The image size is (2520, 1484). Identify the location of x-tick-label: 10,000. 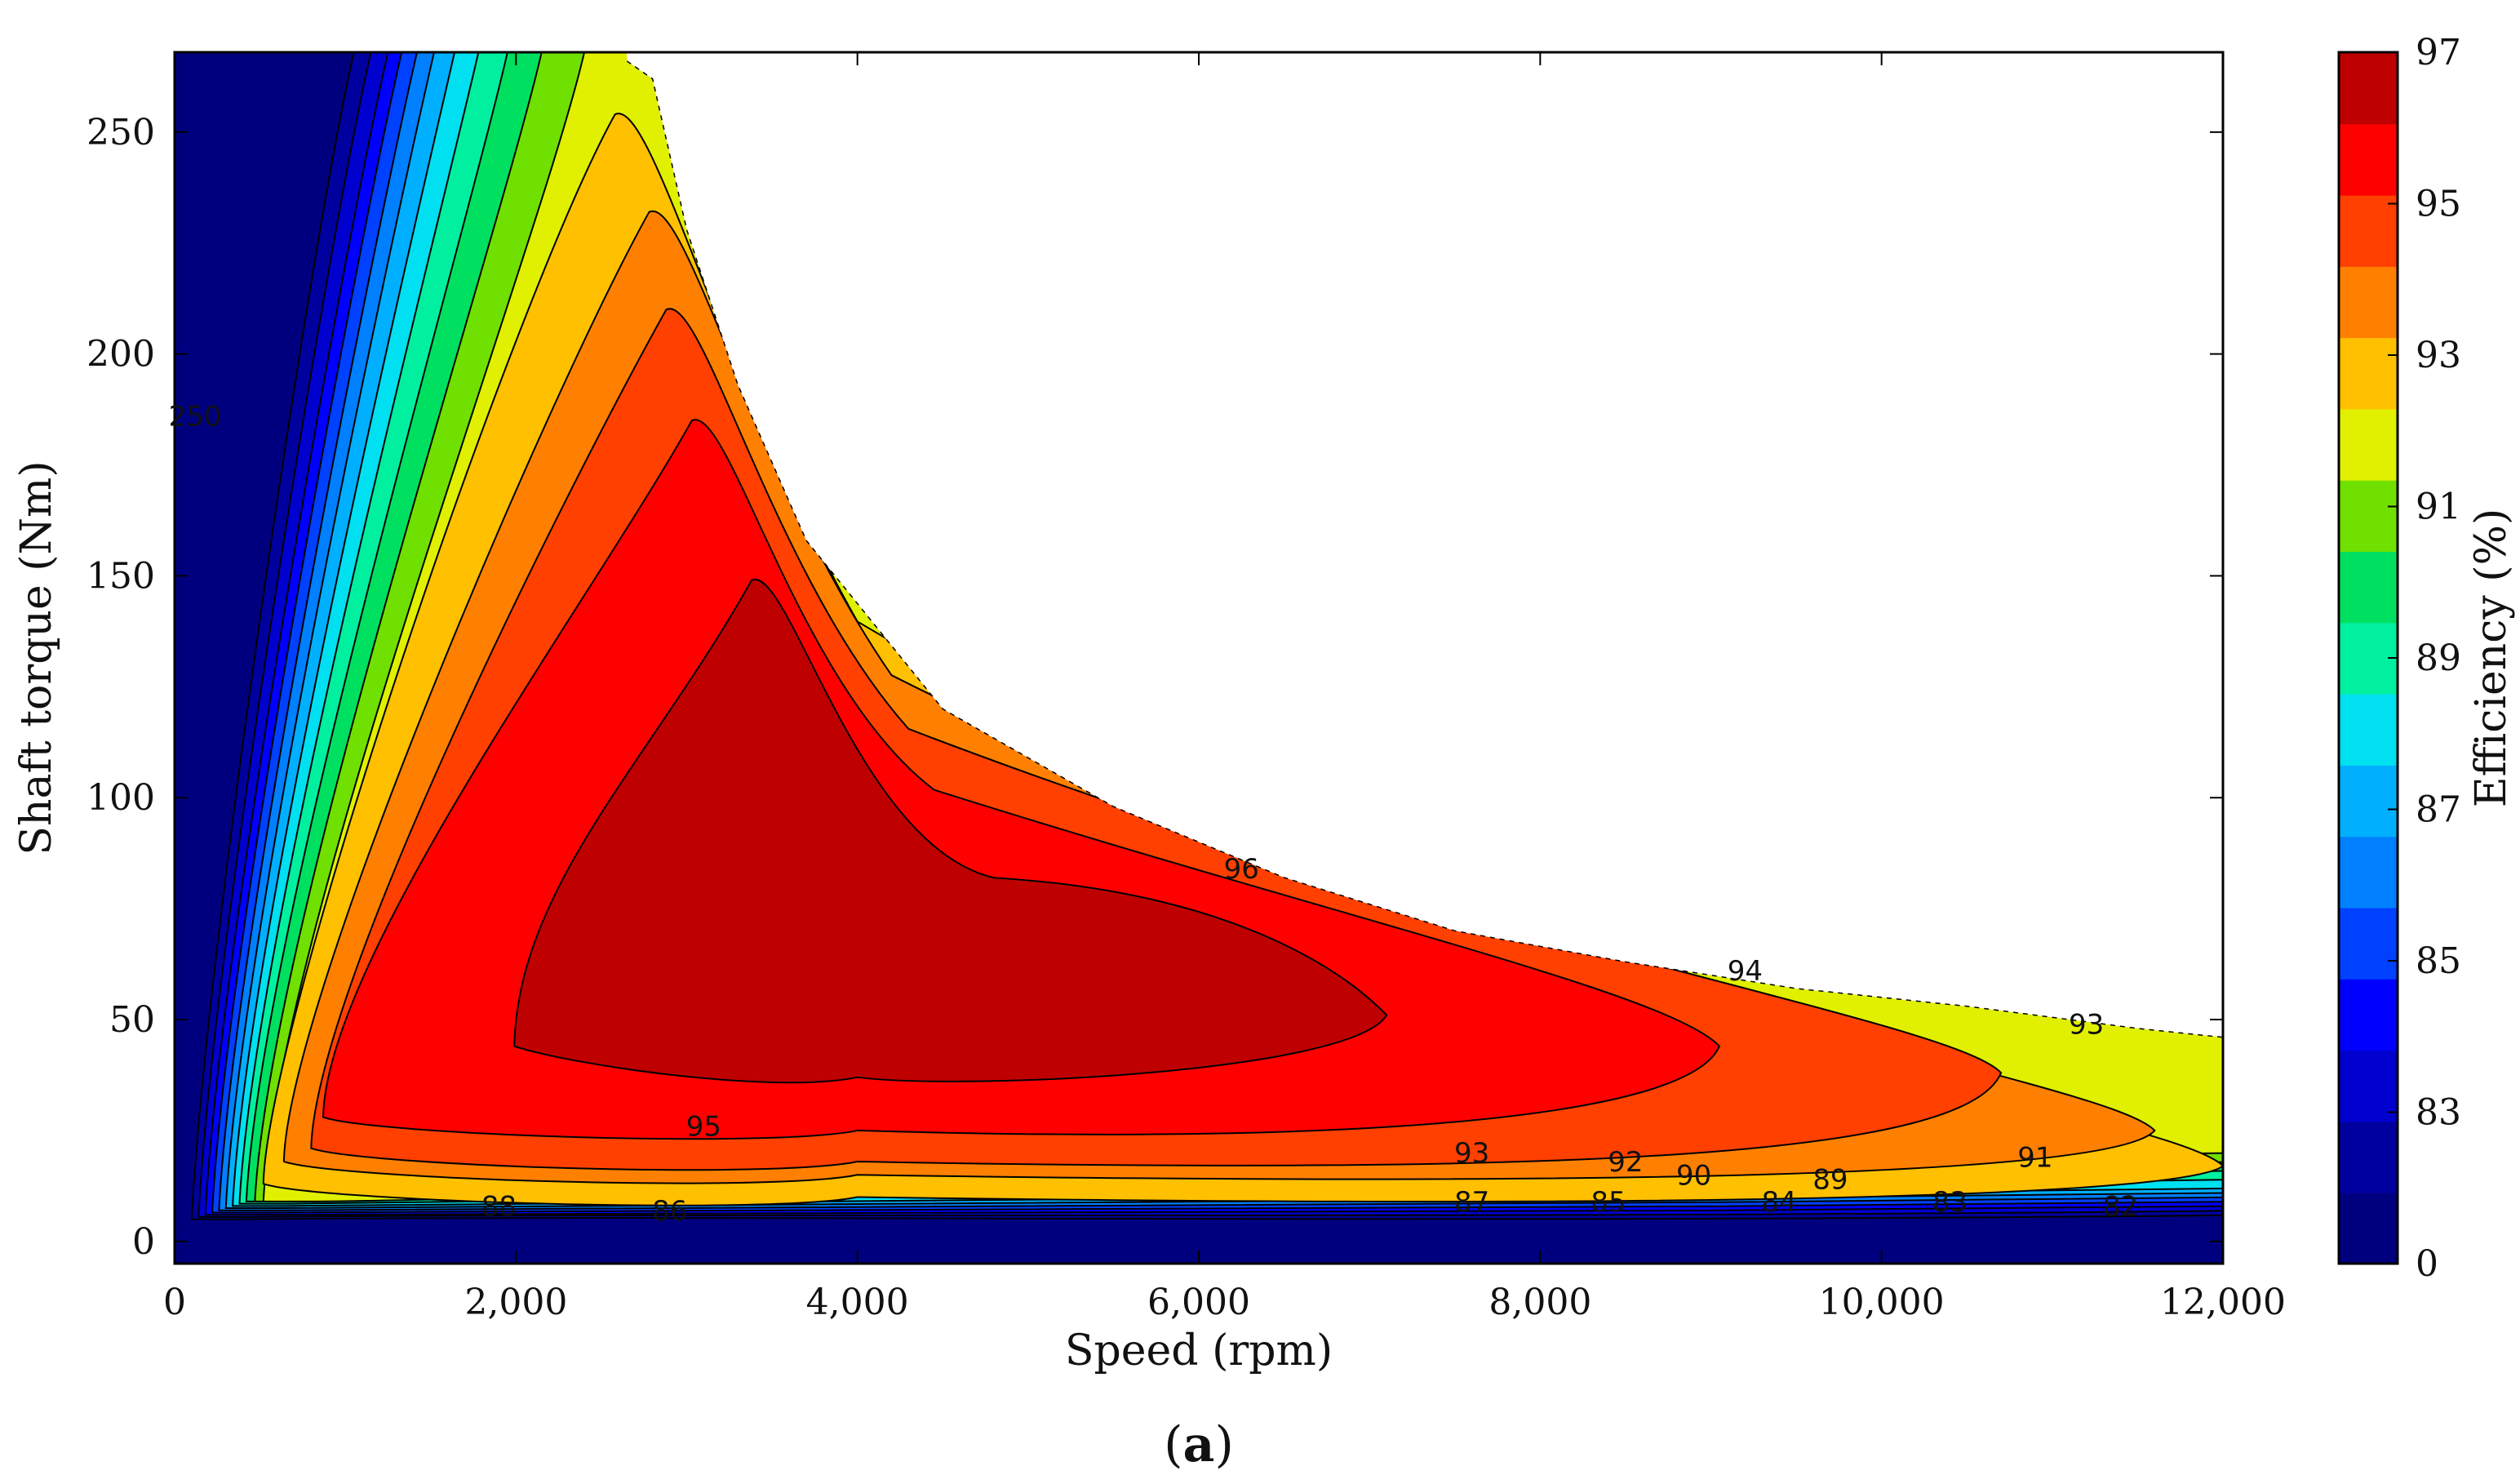
(1882, 1302).